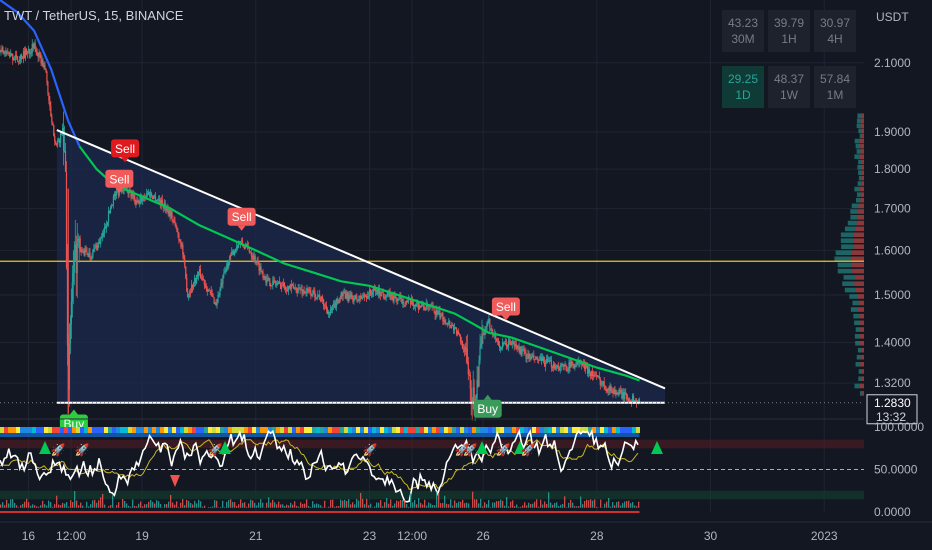  Describe the element at coordinates (892, 512) in the screenshot. I see `osc-tick-label: 0.0000` at that location.